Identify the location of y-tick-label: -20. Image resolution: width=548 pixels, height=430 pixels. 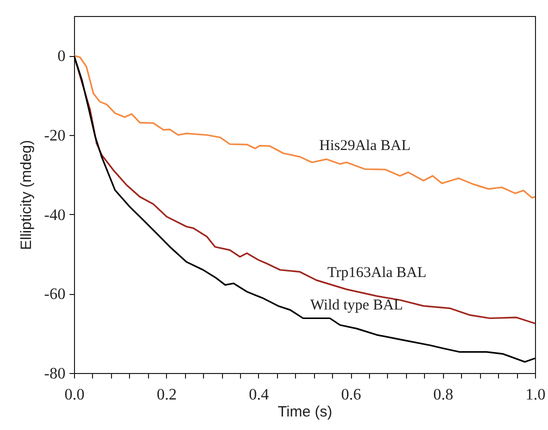
(55, 136).